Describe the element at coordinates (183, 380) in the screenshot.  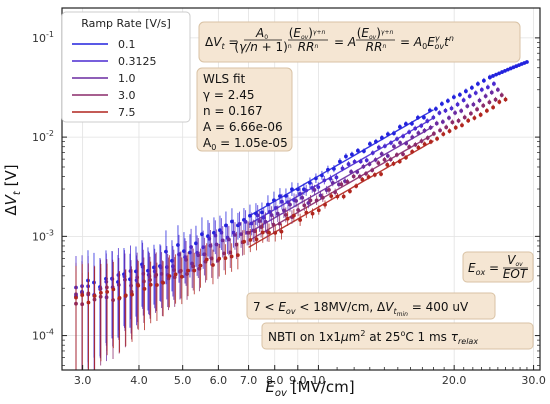
I see `x-tick-label: 5.0` at that location.